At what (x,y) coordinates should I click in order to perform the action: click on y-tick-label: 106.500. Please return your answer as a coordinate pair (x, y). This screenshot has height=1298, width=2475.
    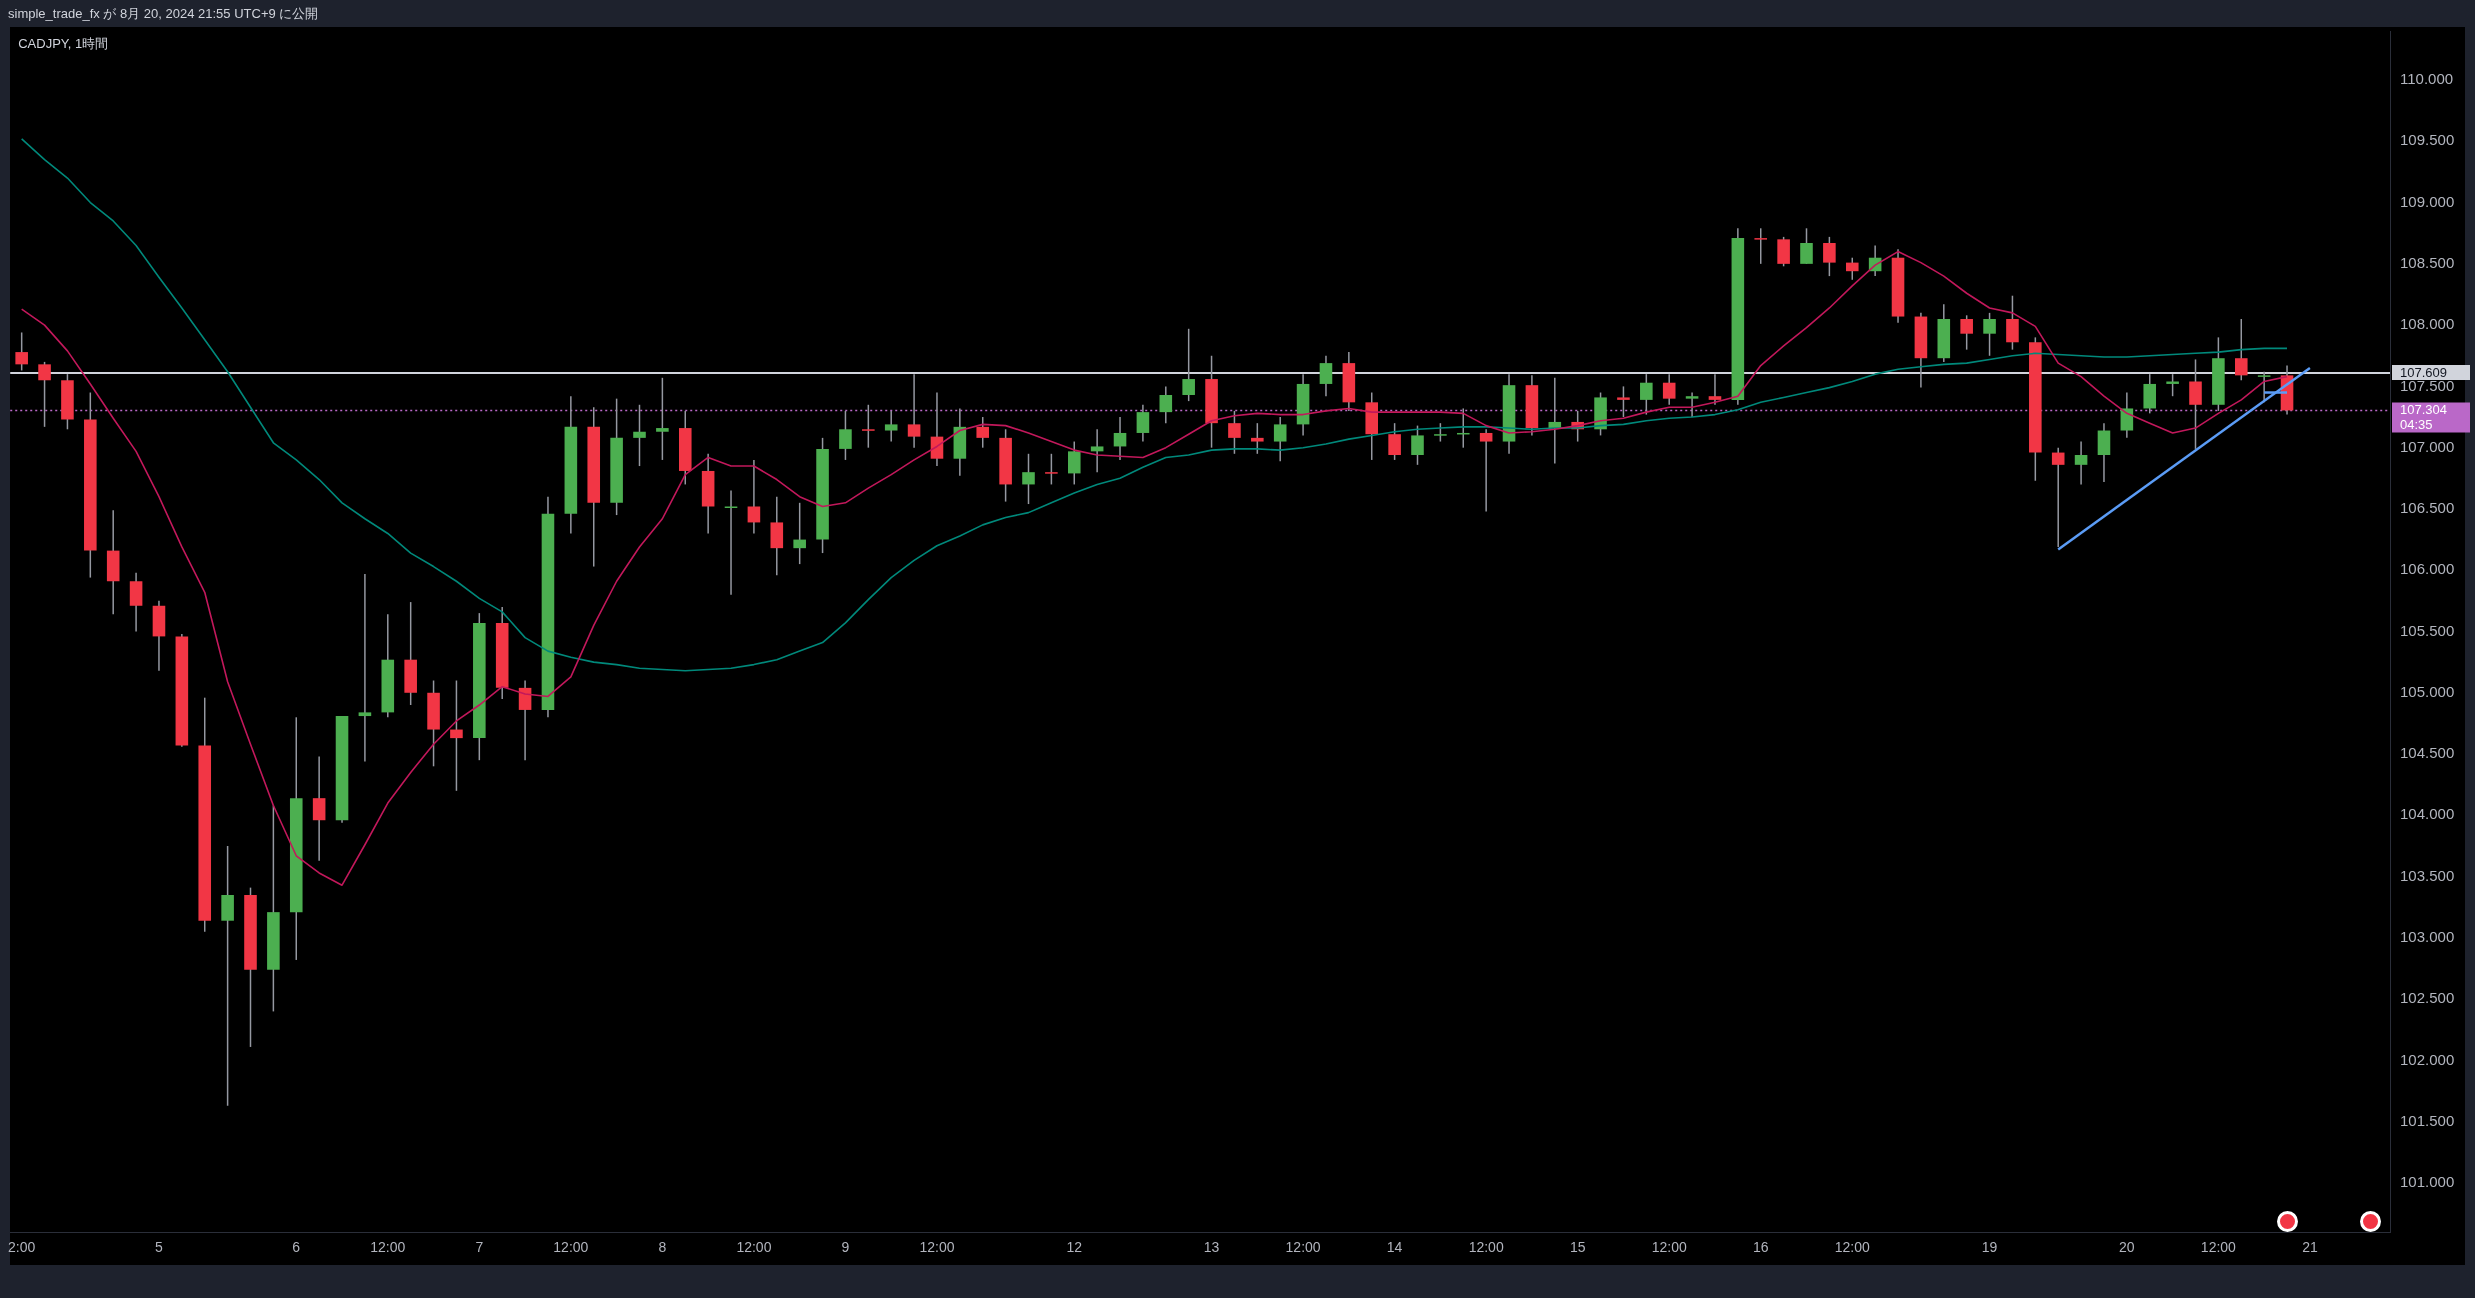
    Looking at the image, I should click on (2427, 508).